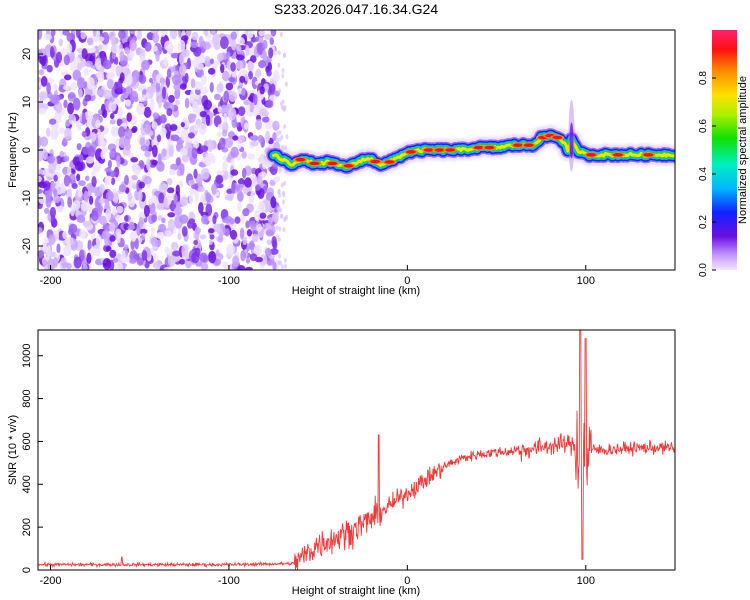 The width and height of the screenshot is (750, 600). Describe the element at coordinates (229, 581) in the screenshot. I see `snr-x-tick-label: -100` at that location.